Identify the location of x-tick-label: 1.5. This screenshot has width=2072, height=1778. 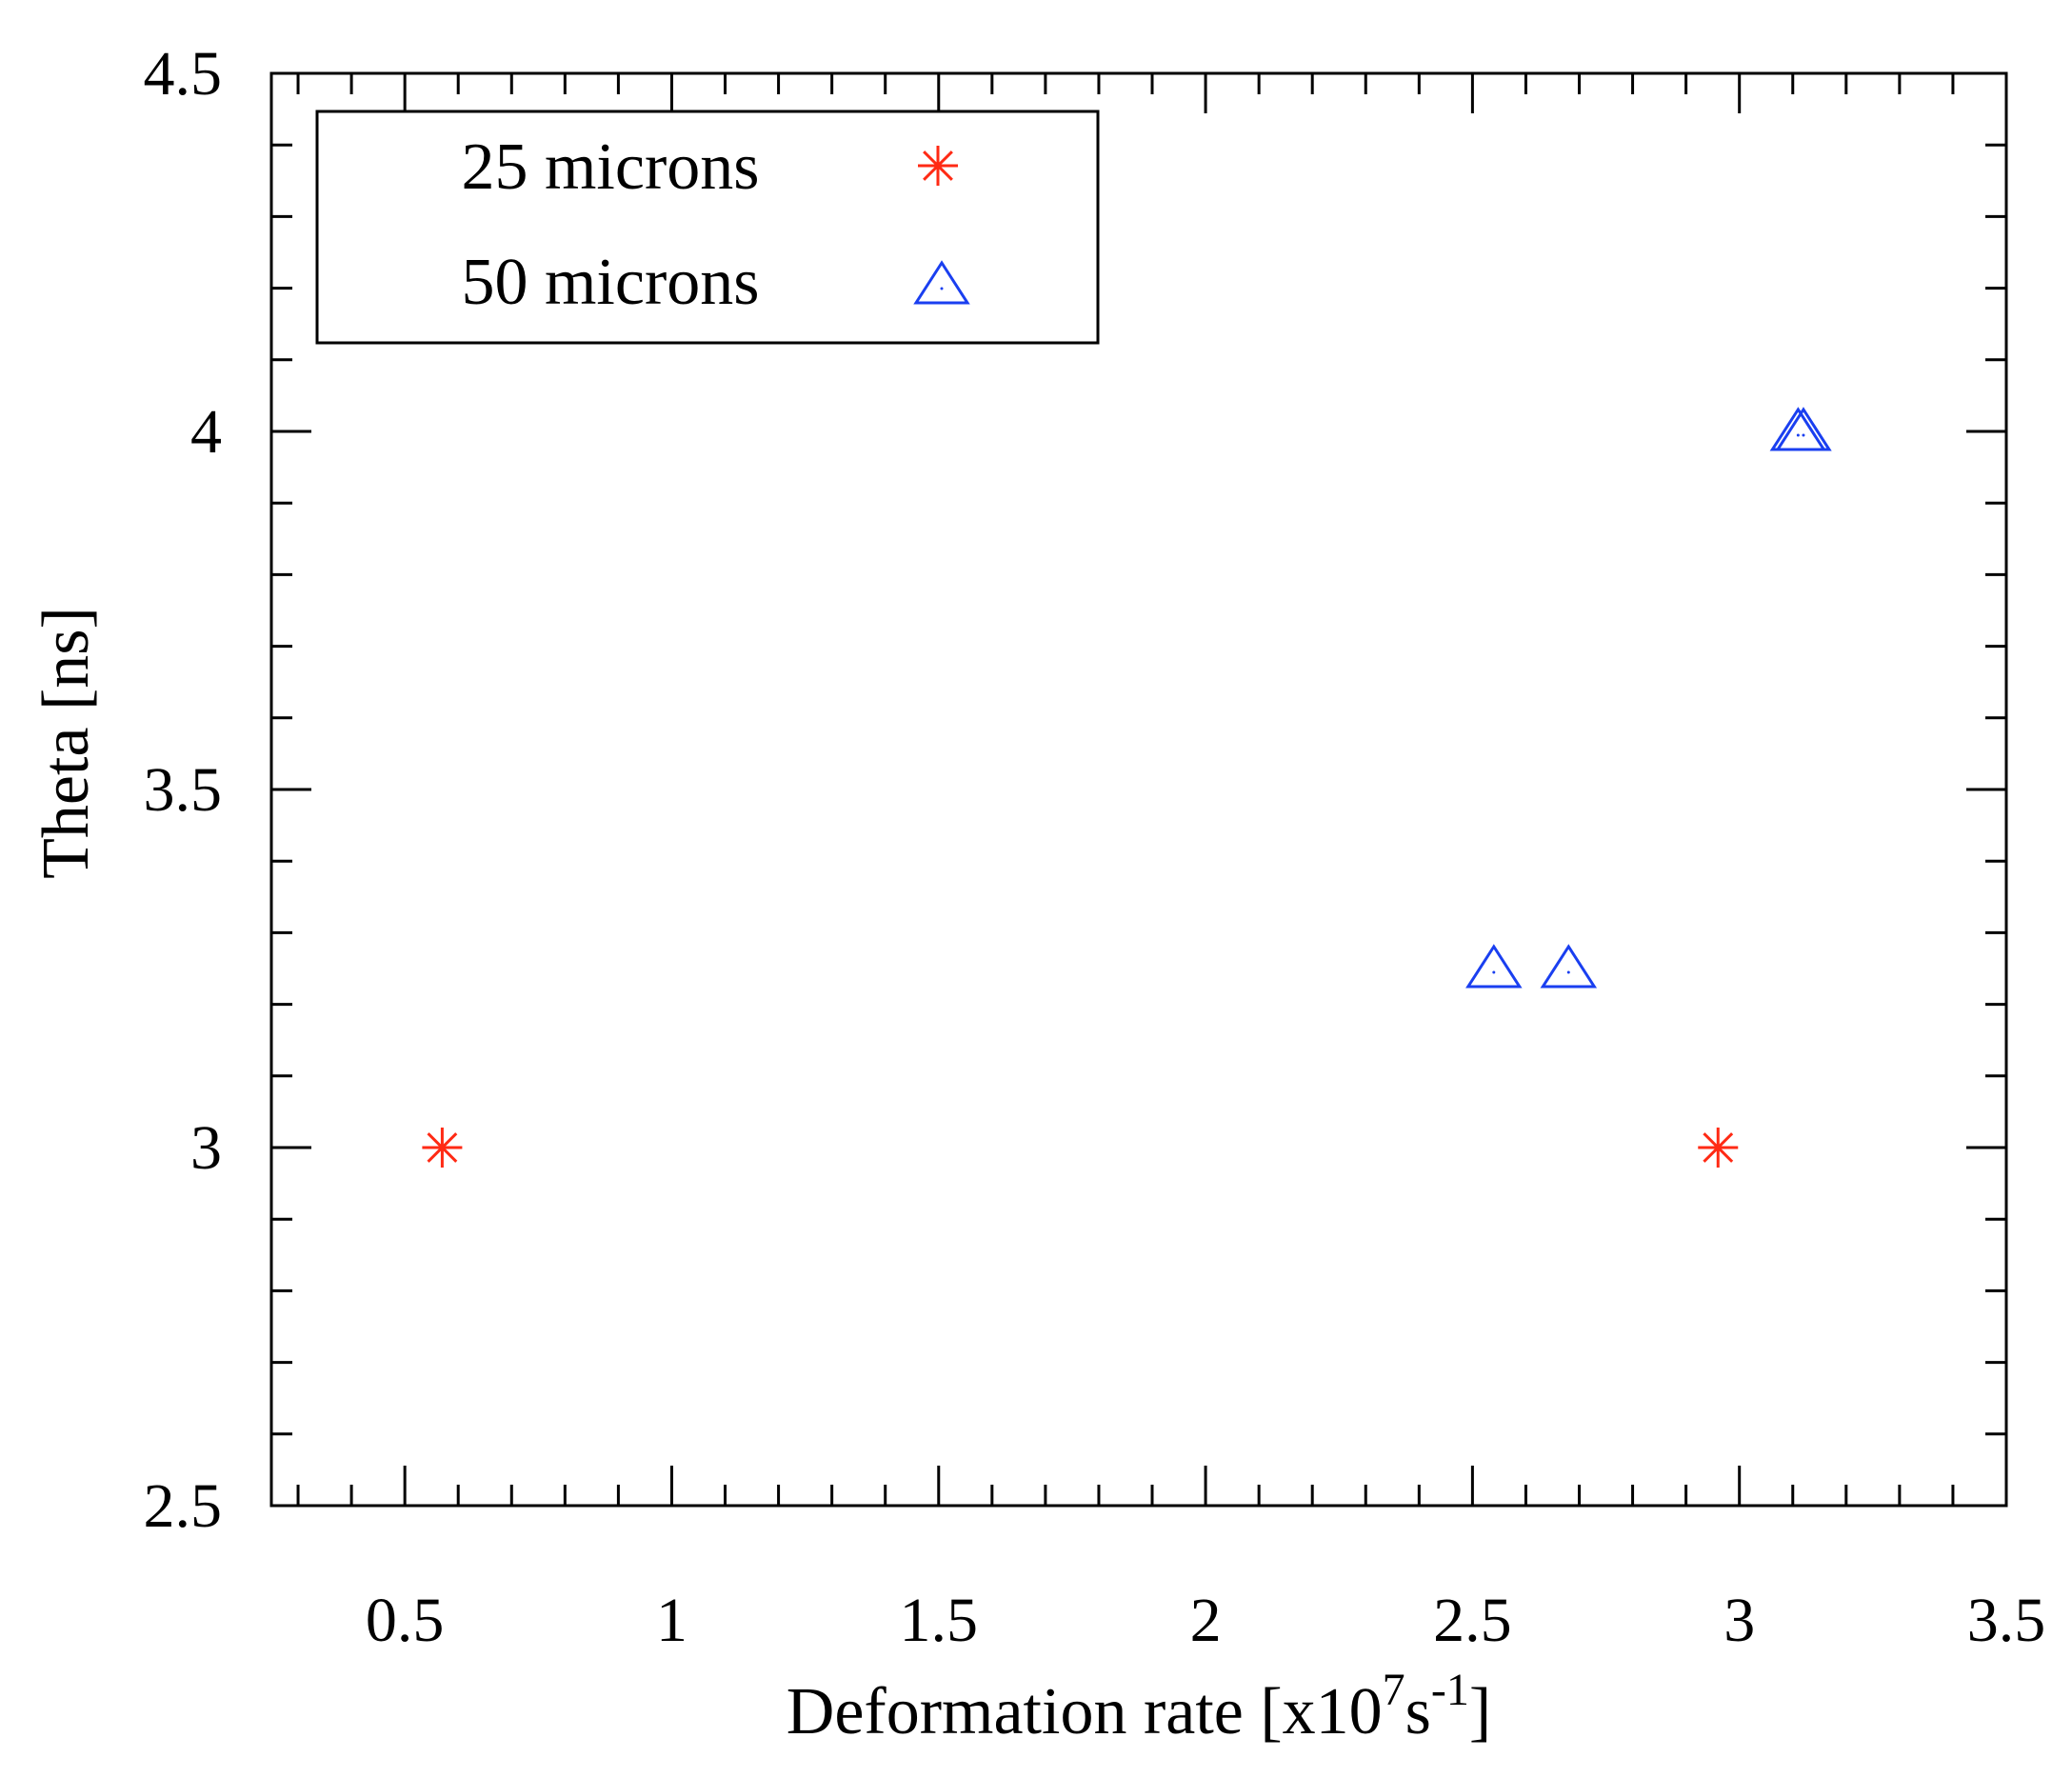
(939, 1620).